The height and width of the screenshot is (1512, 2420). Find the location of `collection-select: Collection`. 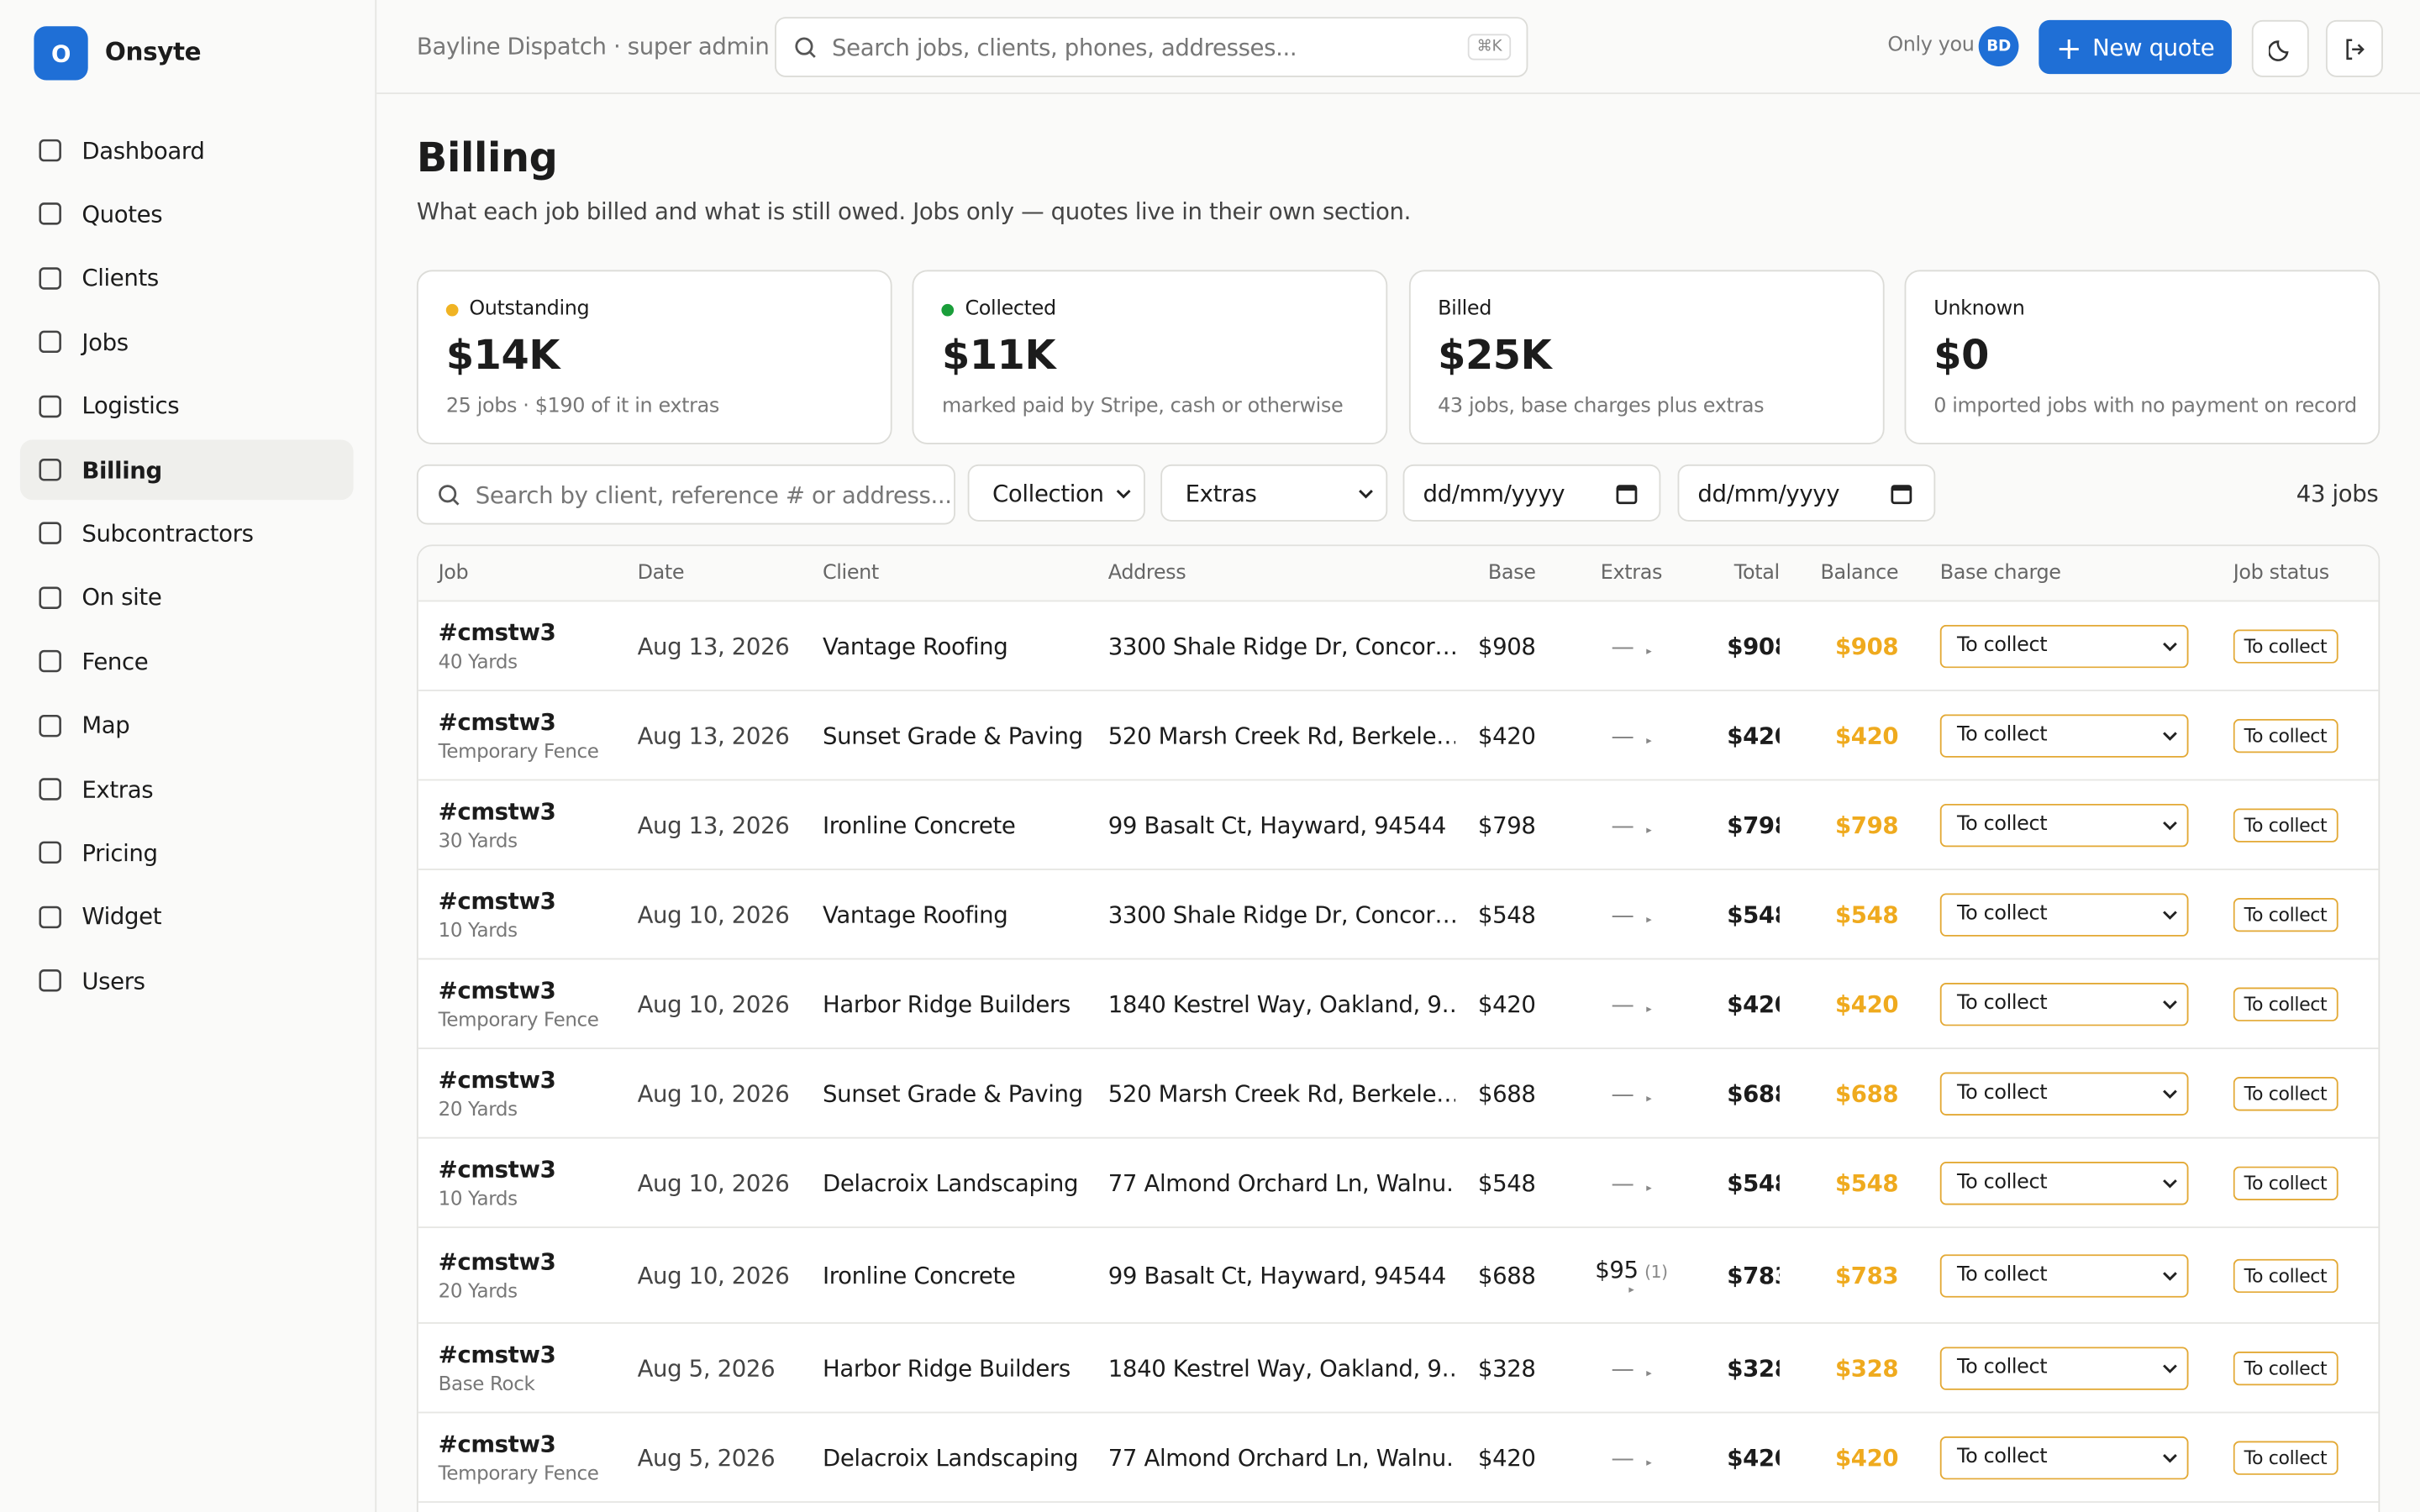

collection-select: Collection is located at coordinates (1056, 493).